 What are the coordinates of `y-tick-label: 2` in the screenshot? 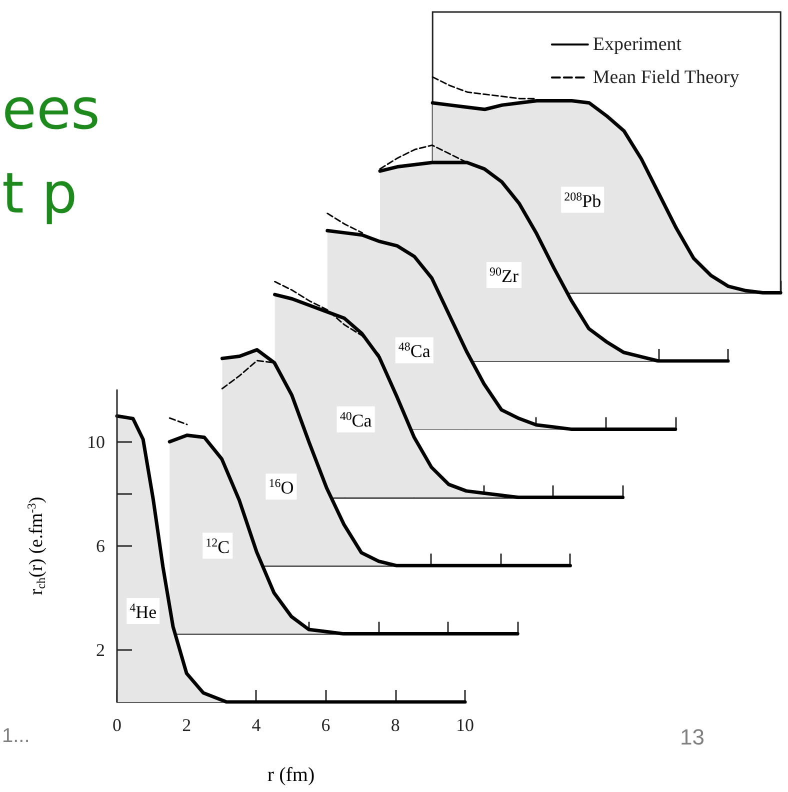 It's located at (100, 650).